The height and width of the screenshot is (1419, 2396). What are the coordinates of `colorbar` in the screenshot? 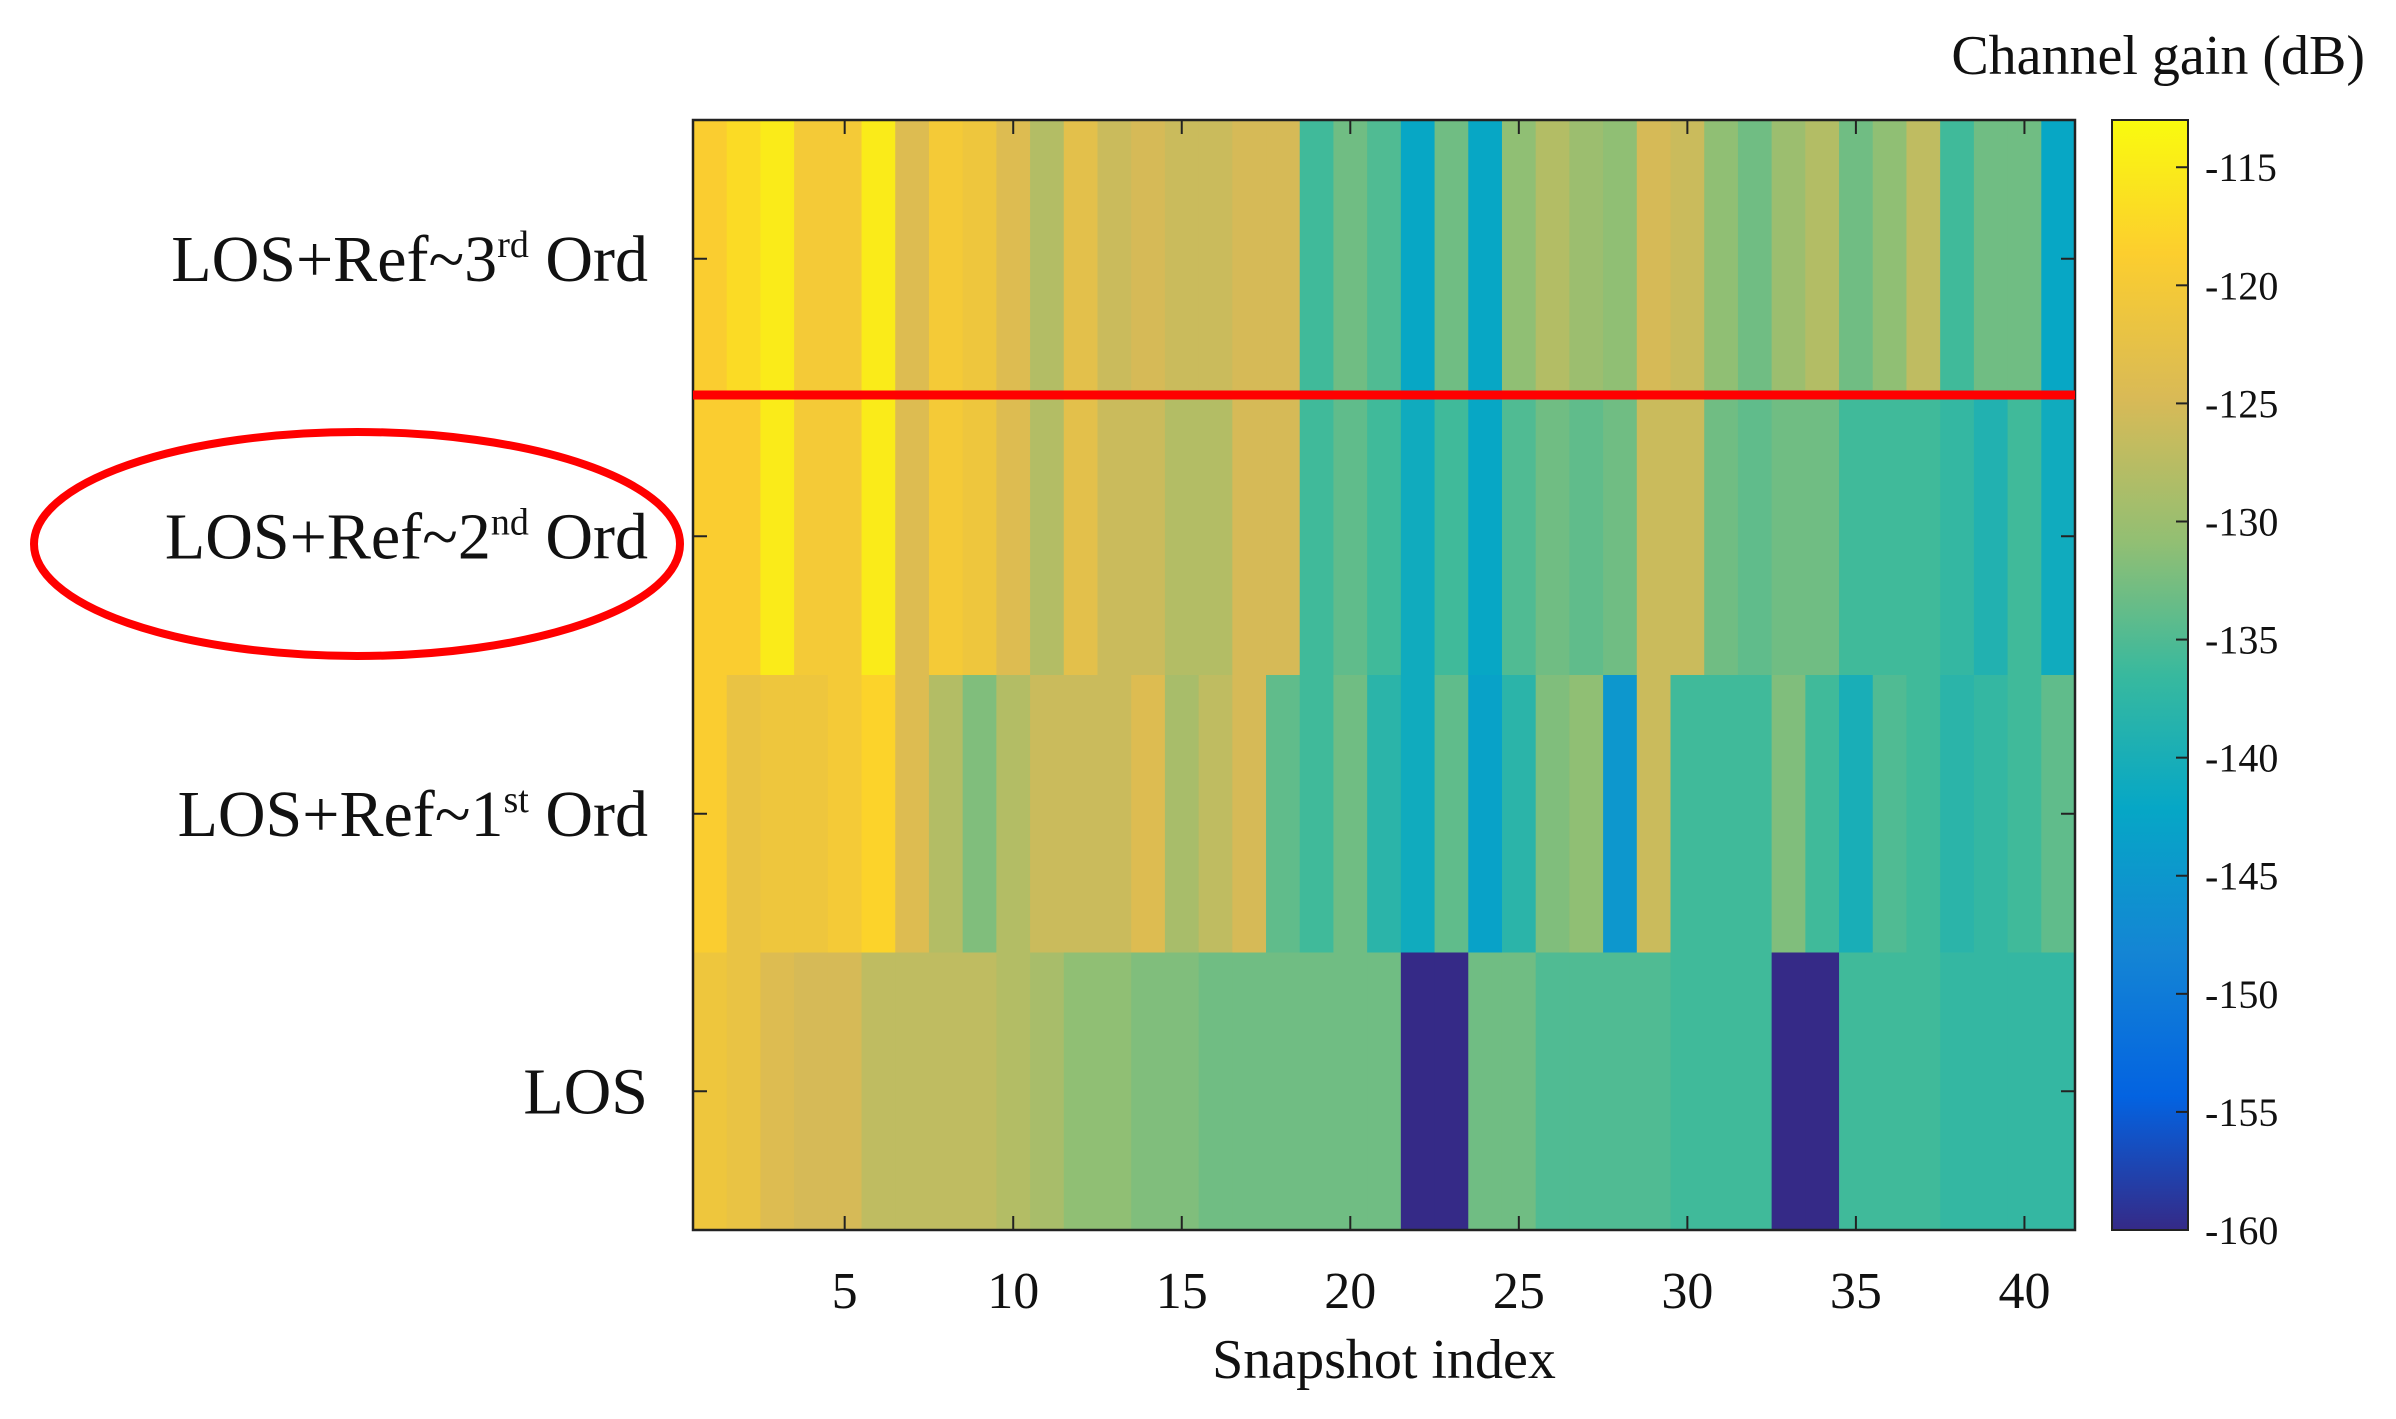 It's located at (2150, 675).